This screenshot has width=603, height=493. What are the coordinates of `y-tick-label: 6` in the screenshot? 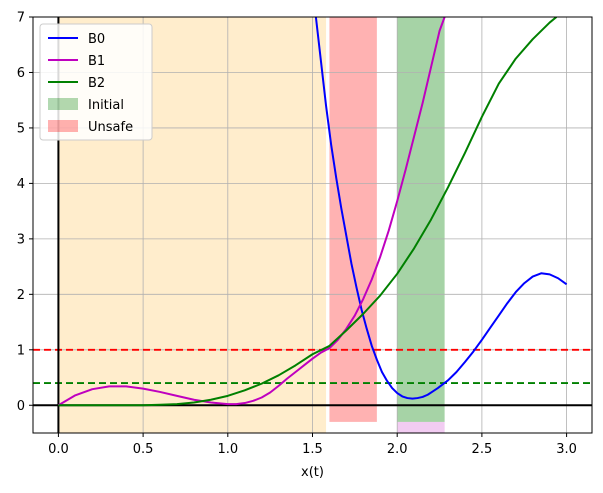 It's located at (21, 73).